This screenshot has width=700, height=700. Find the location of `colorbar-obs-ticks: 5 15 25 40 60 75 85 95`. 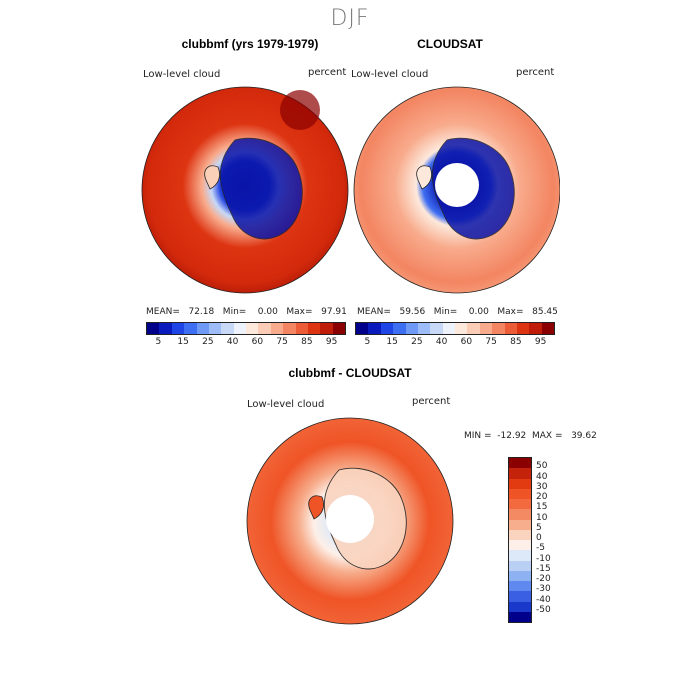

colorbar-obs-ticks: 5 15 25 40 60 75 85 95 is located at coordinates (456, 343).